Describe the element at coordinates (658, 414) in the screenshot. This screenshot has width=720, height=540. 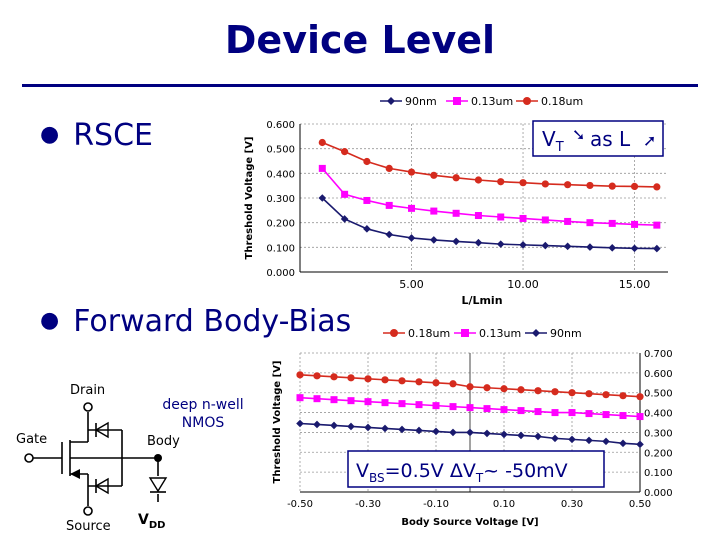
I see `fbb-y-tick-label: 0.400` at that location.